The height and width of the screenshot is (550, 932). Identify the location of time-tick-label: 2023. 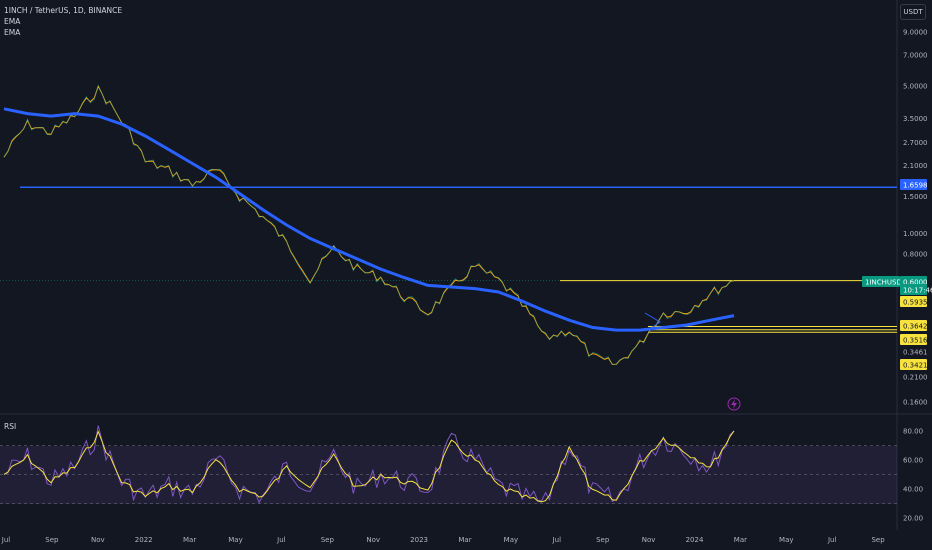
(419, 540).